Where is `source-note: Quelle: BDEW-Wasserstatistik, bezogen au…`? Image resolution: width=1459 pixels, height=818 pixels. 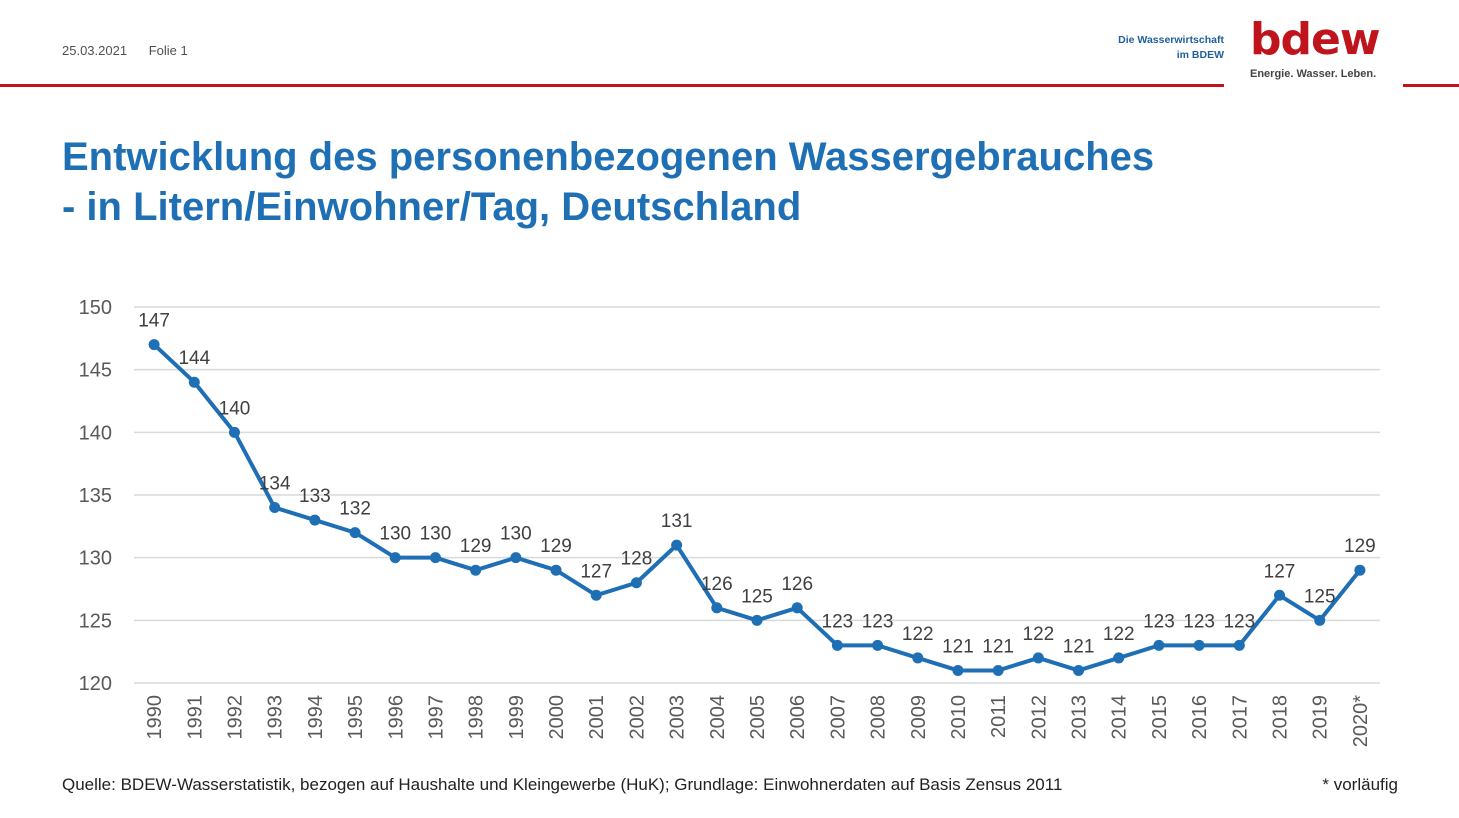 source-note: Quelle: BDEW-Wasserstatistik, bezogen au… is located at coordinates (562, 784).